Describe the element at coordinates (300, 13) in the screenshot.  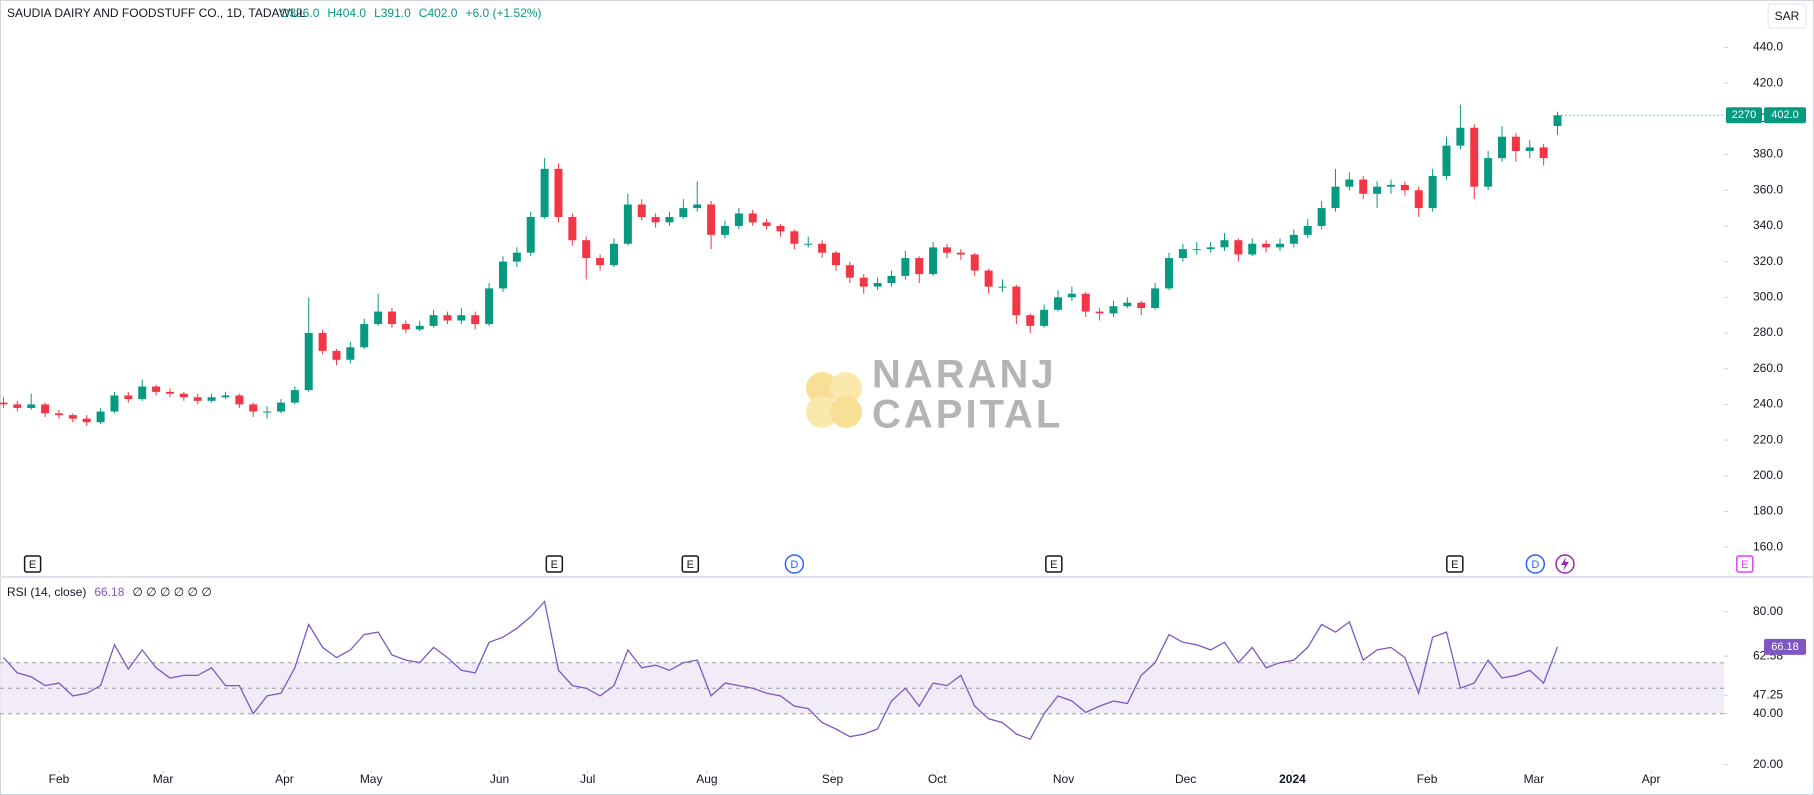
I see `legend-value: O396.0` at that location.